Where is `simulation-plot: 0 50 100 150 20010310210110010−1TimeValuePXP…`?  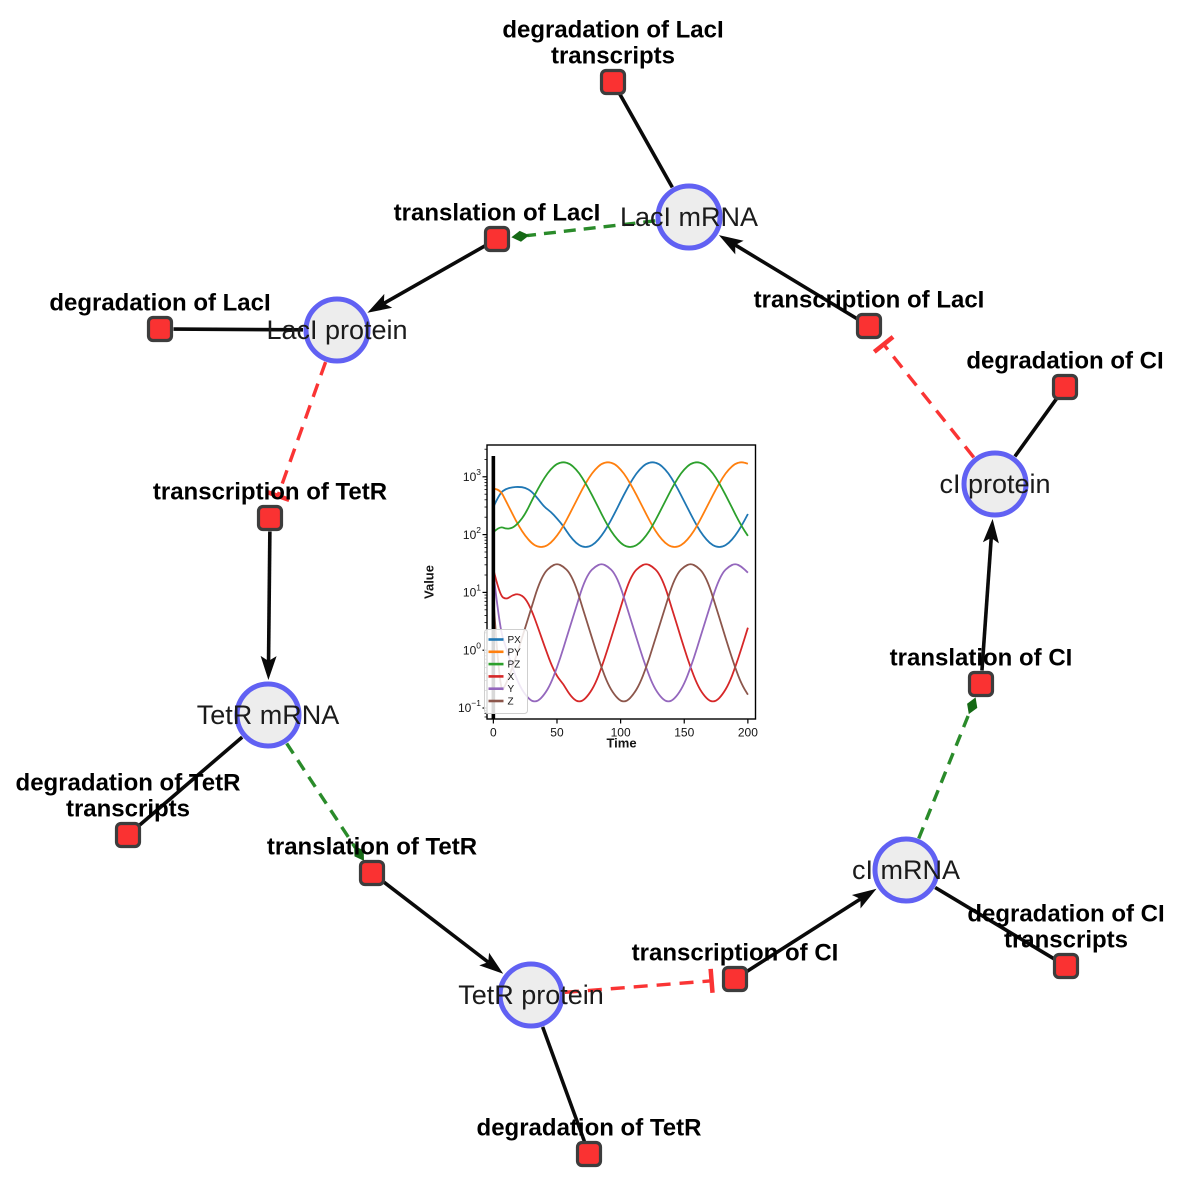 simulation-plot: 0 50 100 150 20010310210110010−1TimeValuePXP… is located at coordinates (590, 597).